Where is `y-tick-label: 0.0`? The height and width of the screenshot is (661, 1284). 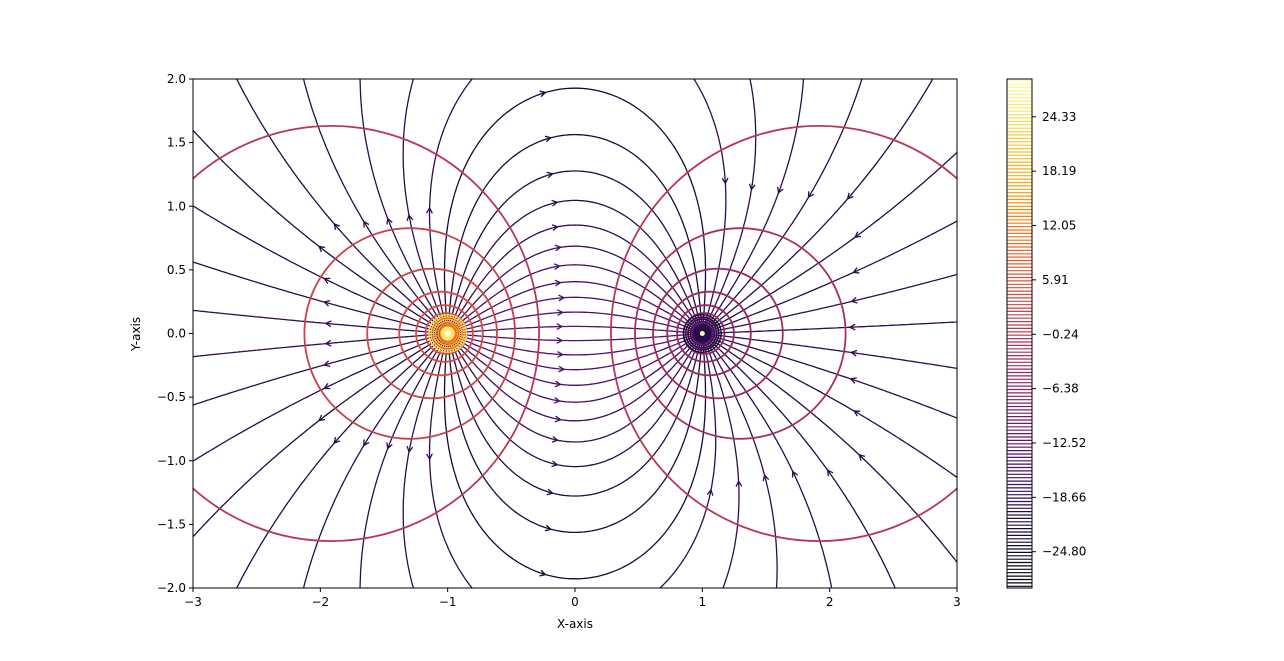
y-tick-label: 0.0 is located at coordinates (176, 334).